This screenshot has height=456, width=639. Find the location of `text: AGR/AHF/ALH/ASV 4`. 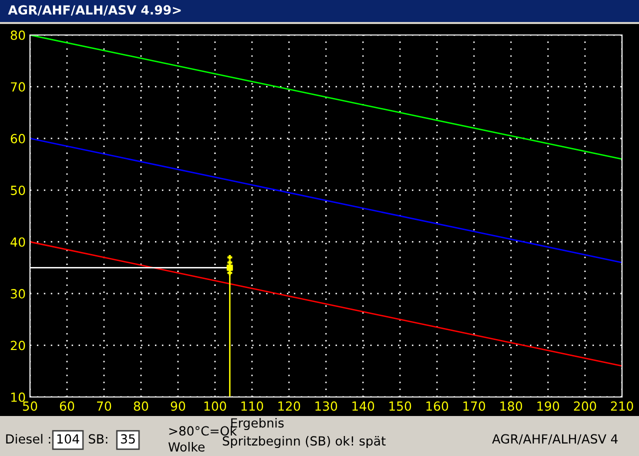

text: AGR/AHF/ALH/ASV 4 is located at coordinates (555, 439).